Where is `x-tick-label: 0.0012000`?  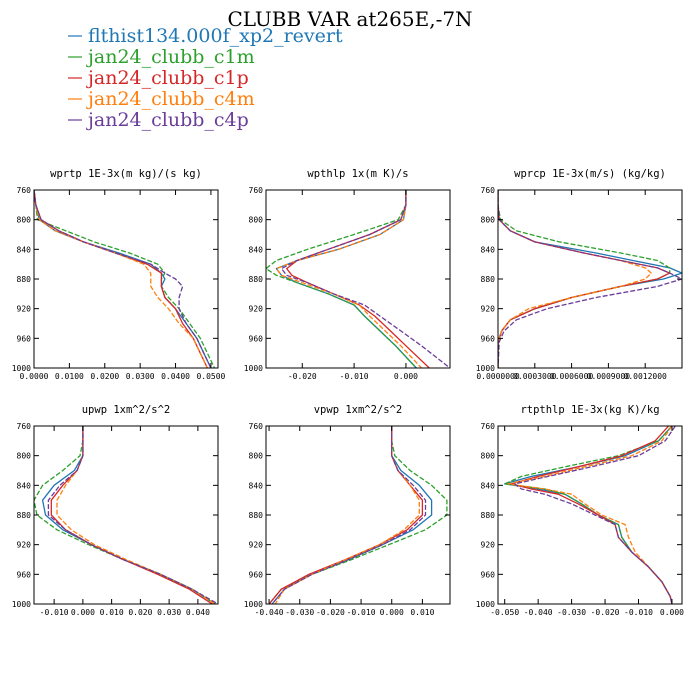
x-tick-label: 0.0012000 is located at coordinates (646, 376).